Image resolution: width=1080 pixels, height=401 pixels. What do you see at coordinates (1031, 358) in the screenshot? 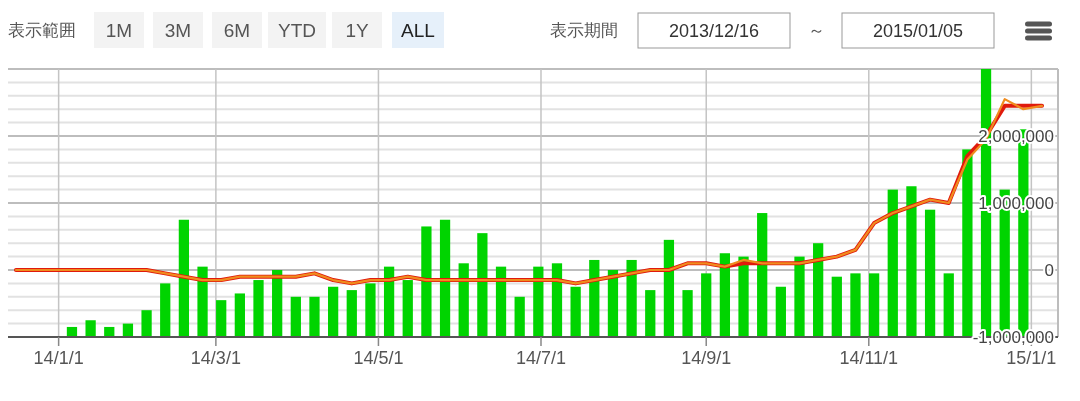
I see `x-tick-label: 15/1/1` at bounding box center [1031, 358].